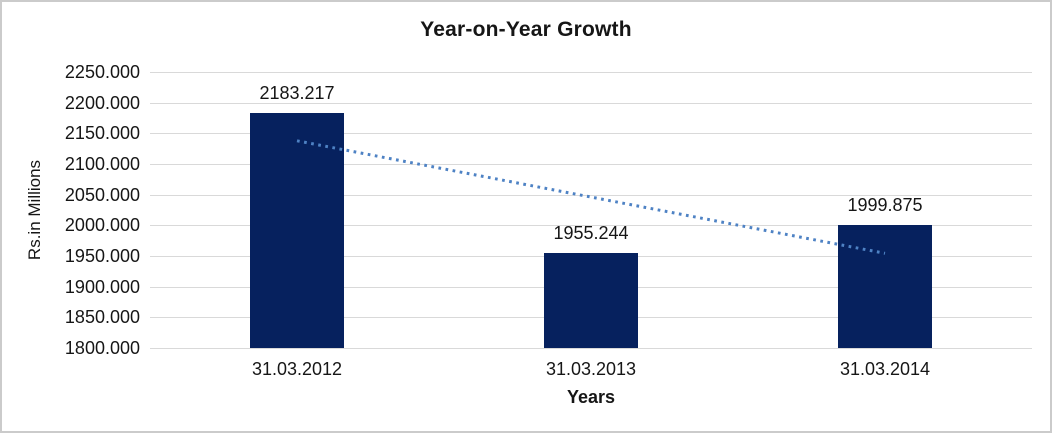  I want to click on y-axis-tick-label: 1950.000, so click(102, 256).